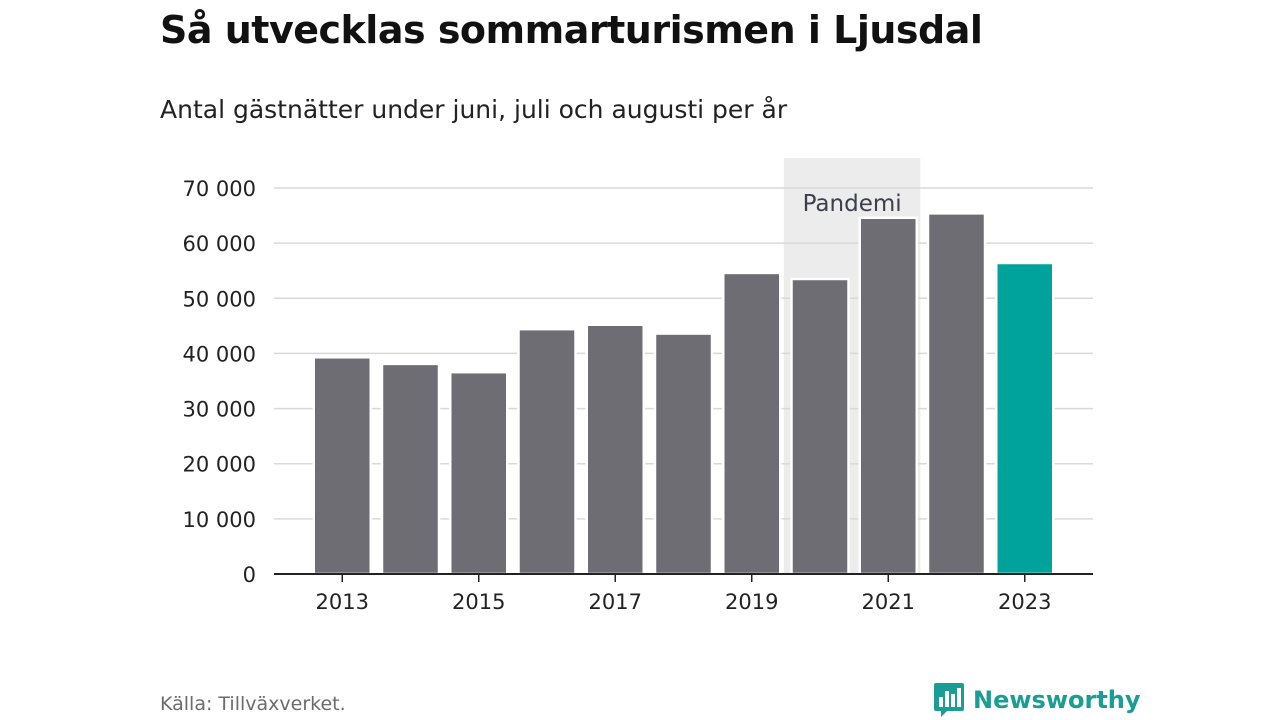  I want to click on y-tick-label: 60 000, so click(219, 244).